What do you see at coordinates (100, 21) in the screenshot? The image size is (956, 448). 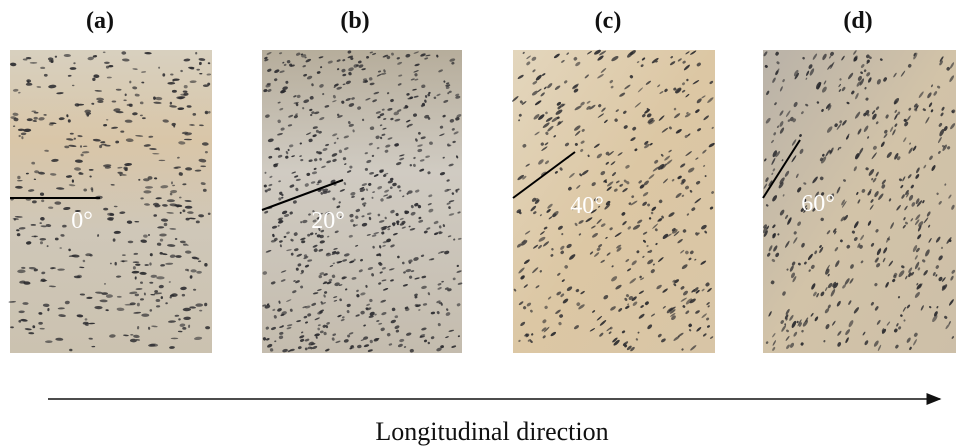 I see `panel-label: (a)` at bounding box center [100, 21].